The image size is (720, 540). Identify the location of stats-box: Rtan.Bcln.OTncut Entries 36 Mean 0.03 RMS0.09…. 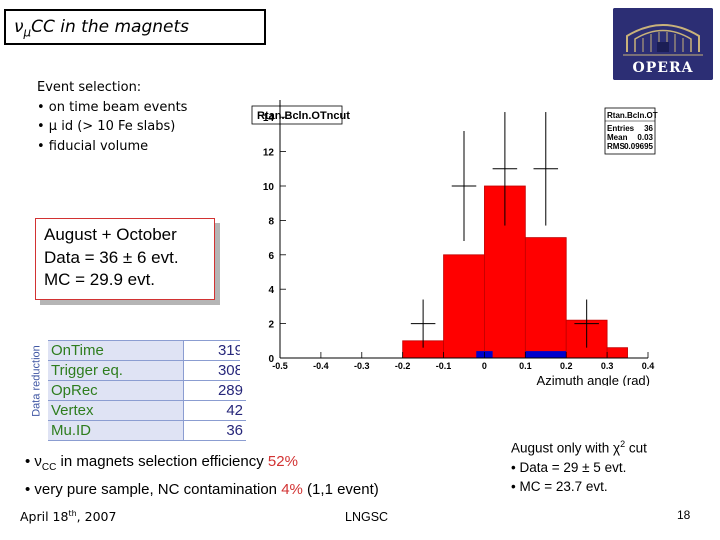
(631, 131).